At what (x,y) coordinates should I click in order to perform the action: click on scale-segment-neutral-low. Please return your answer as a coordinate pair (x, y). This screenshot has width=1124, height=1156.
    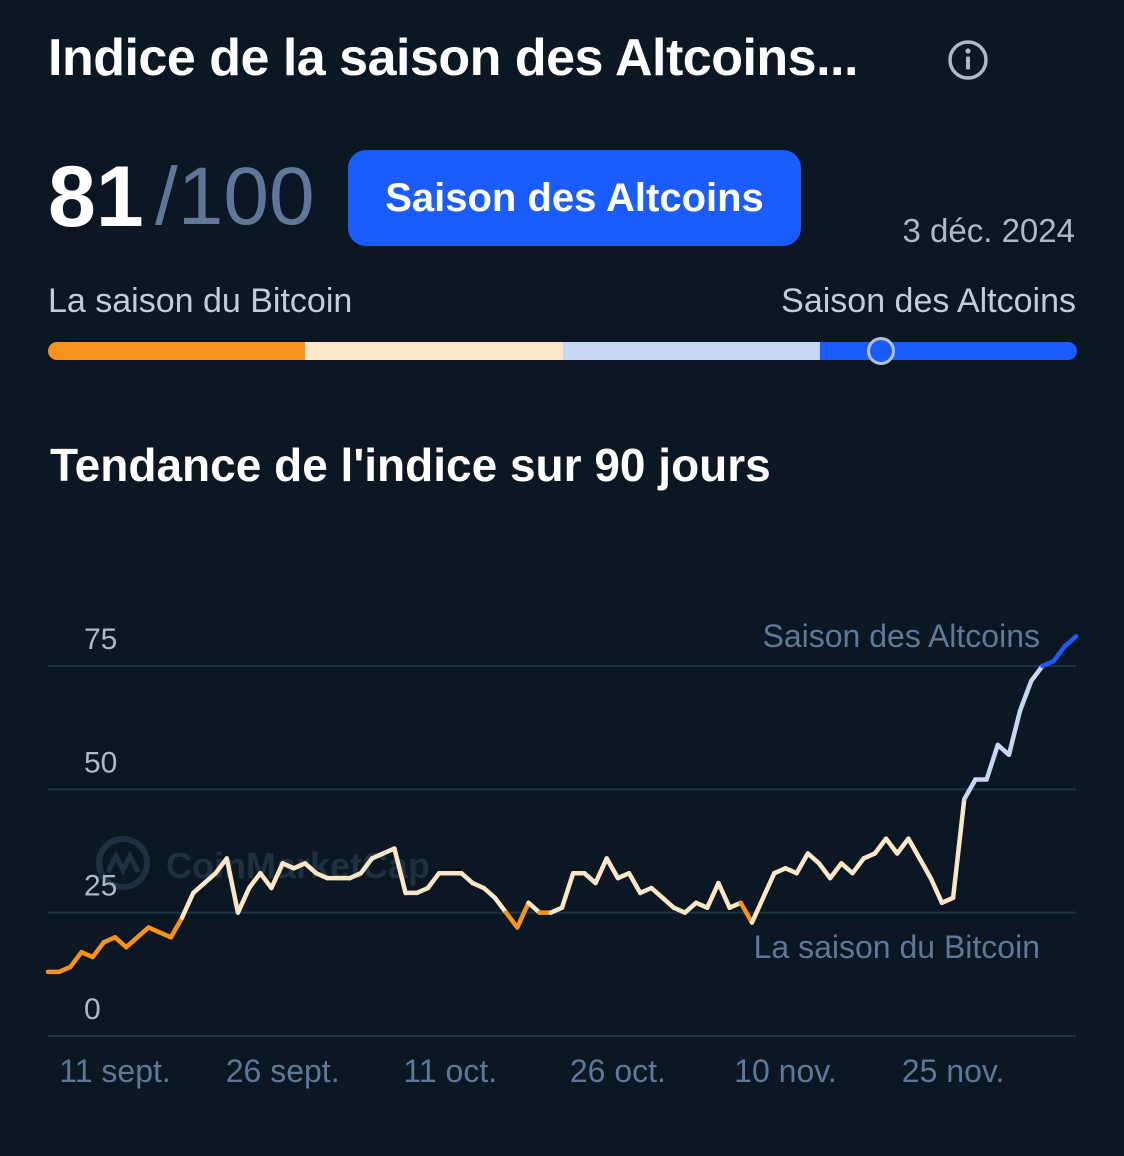
    Looking at the image, I should click on (434, 351).